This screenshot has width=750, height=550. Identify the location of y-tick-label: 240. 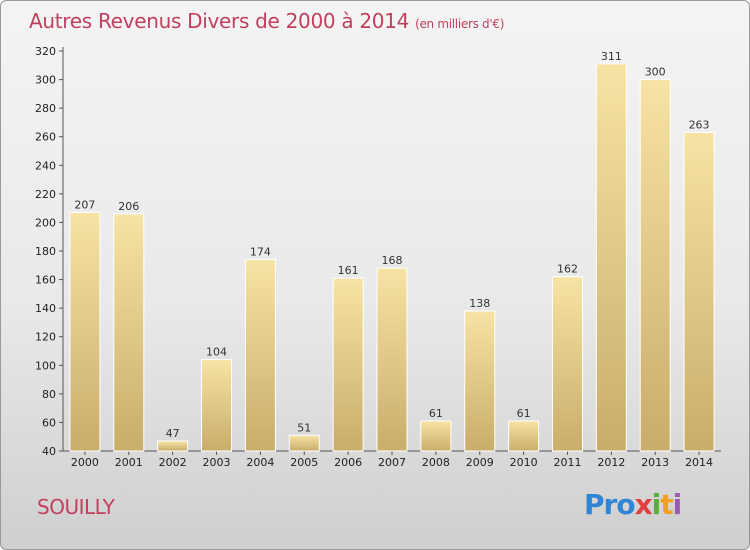
(45, 165).